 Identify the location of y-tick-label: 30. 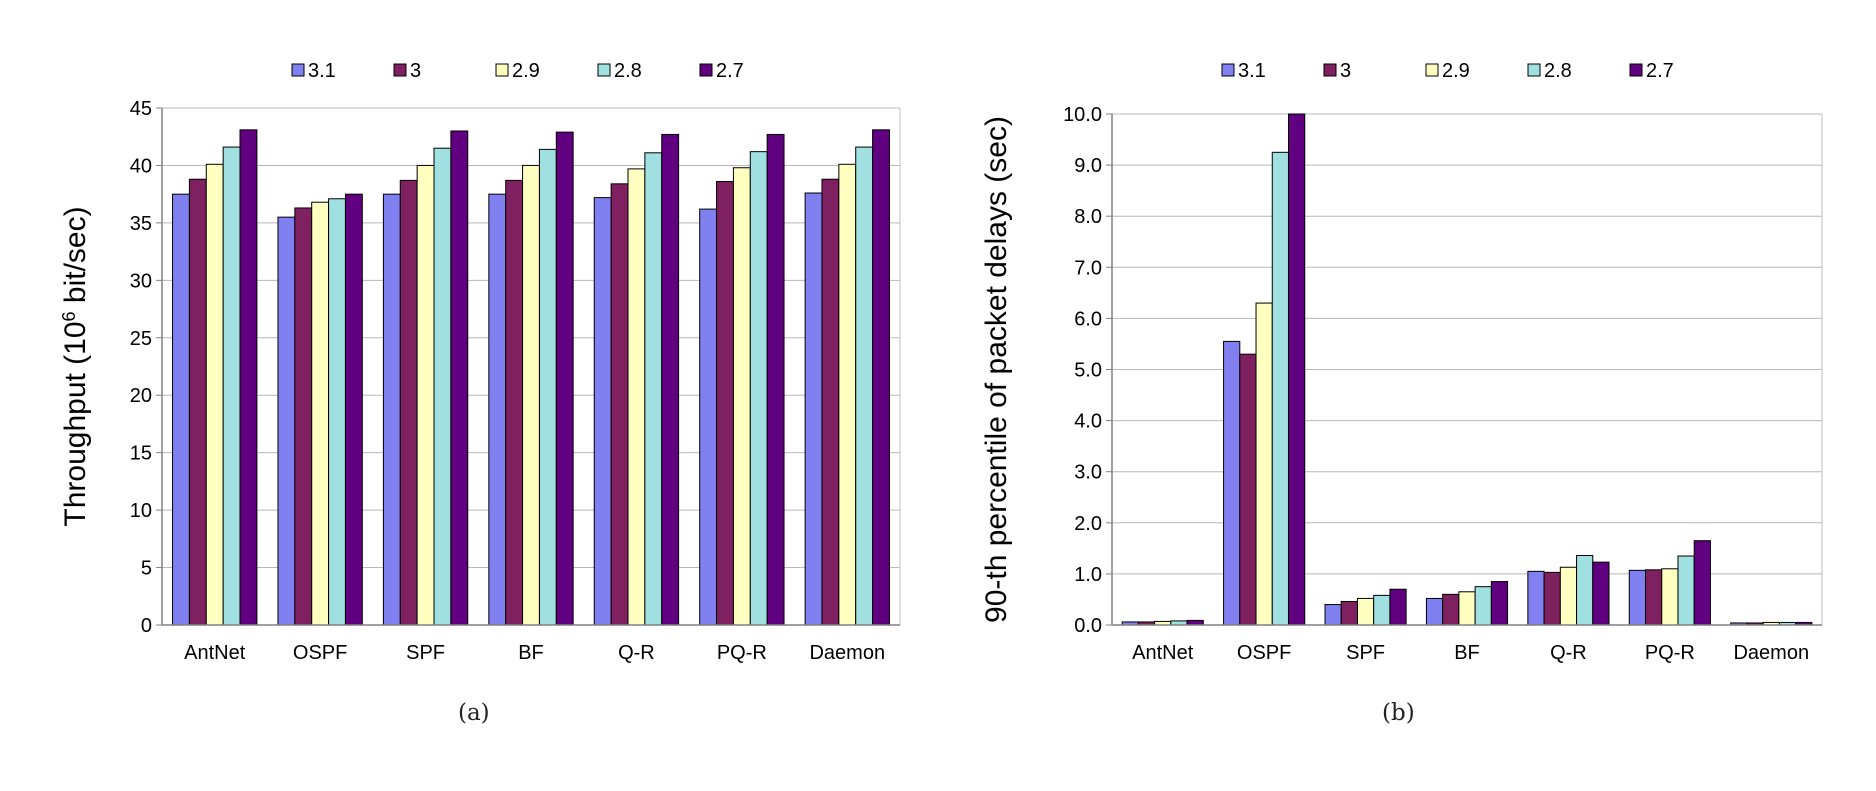
(141, 281).